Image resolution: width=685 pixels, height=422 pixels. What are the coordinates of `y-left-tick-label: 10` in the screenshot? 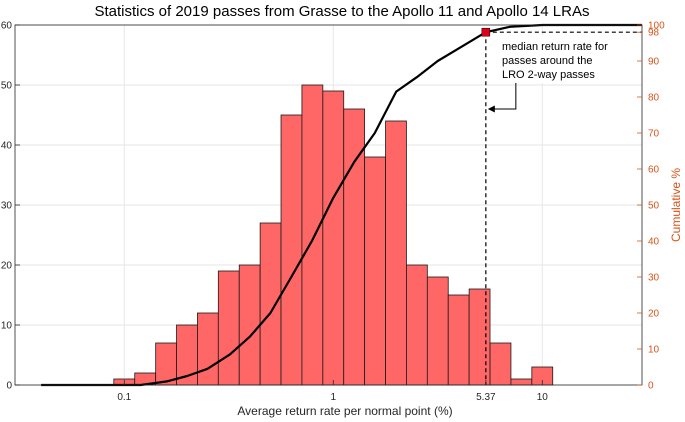 It's located at (7, 326).